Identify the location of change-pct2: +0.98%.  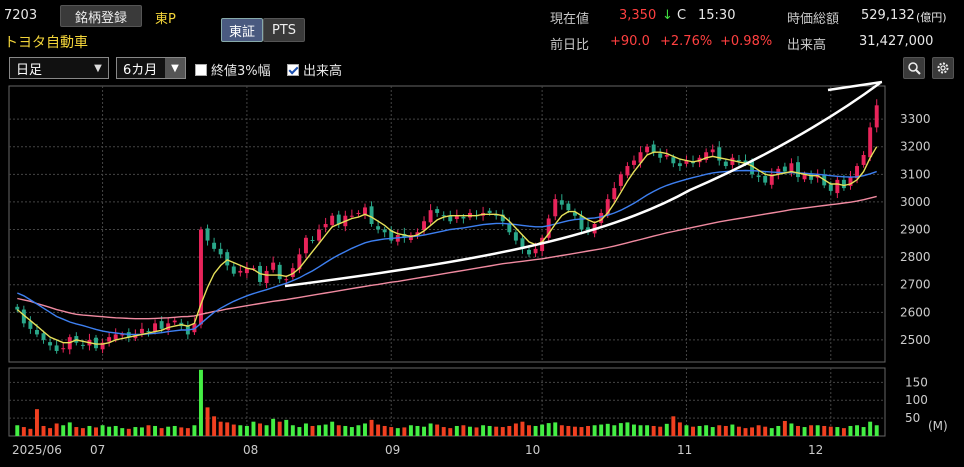
(746, 41).